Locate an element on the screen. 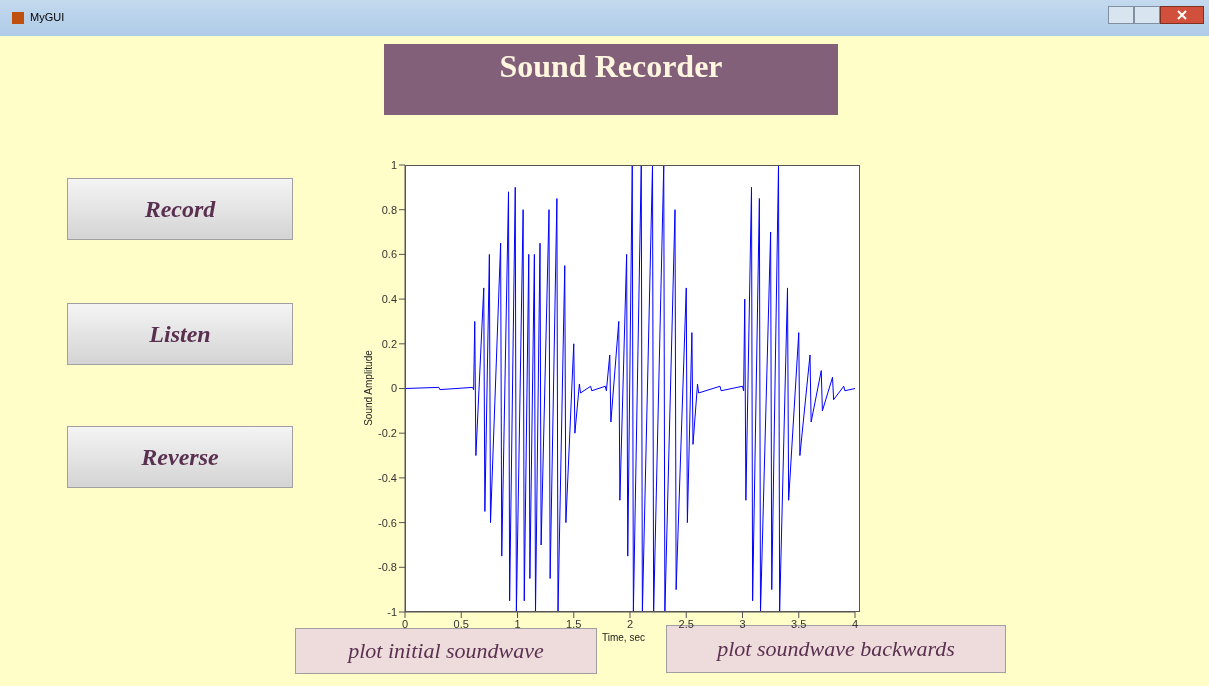  y-tick-label: 0 is located at coordinates (393, 388).